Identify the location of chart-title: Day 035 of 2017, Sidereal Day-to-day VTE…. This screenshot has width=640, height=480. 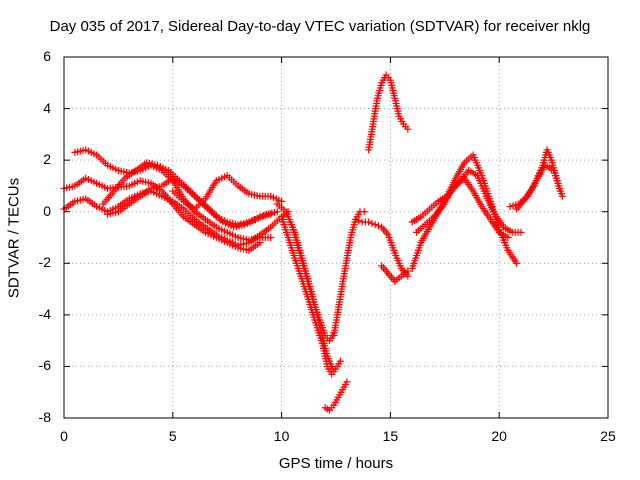
(320, 26).